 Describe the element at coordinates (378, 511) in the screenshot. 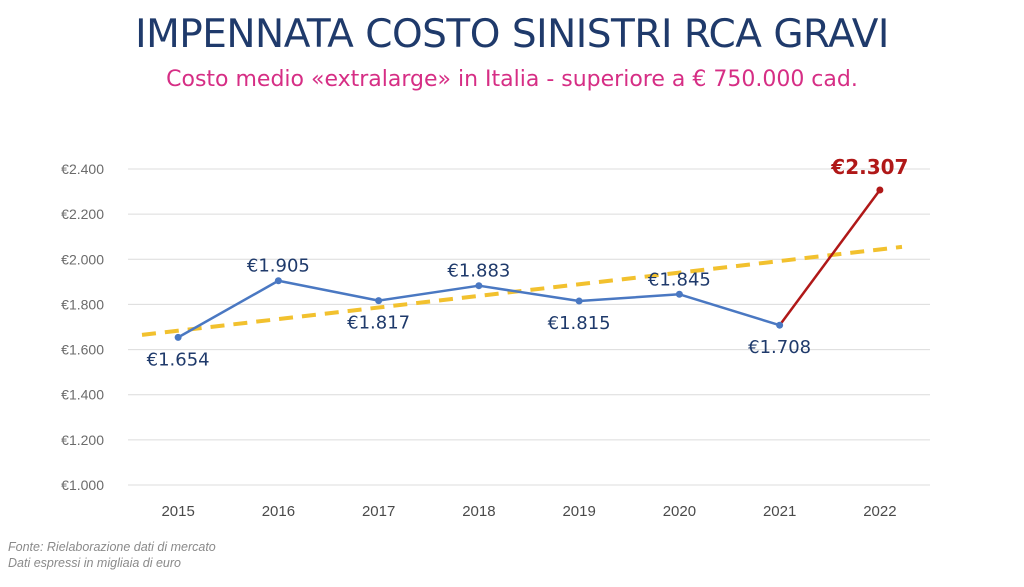

I see `x-tick-label: 2017` at that location.